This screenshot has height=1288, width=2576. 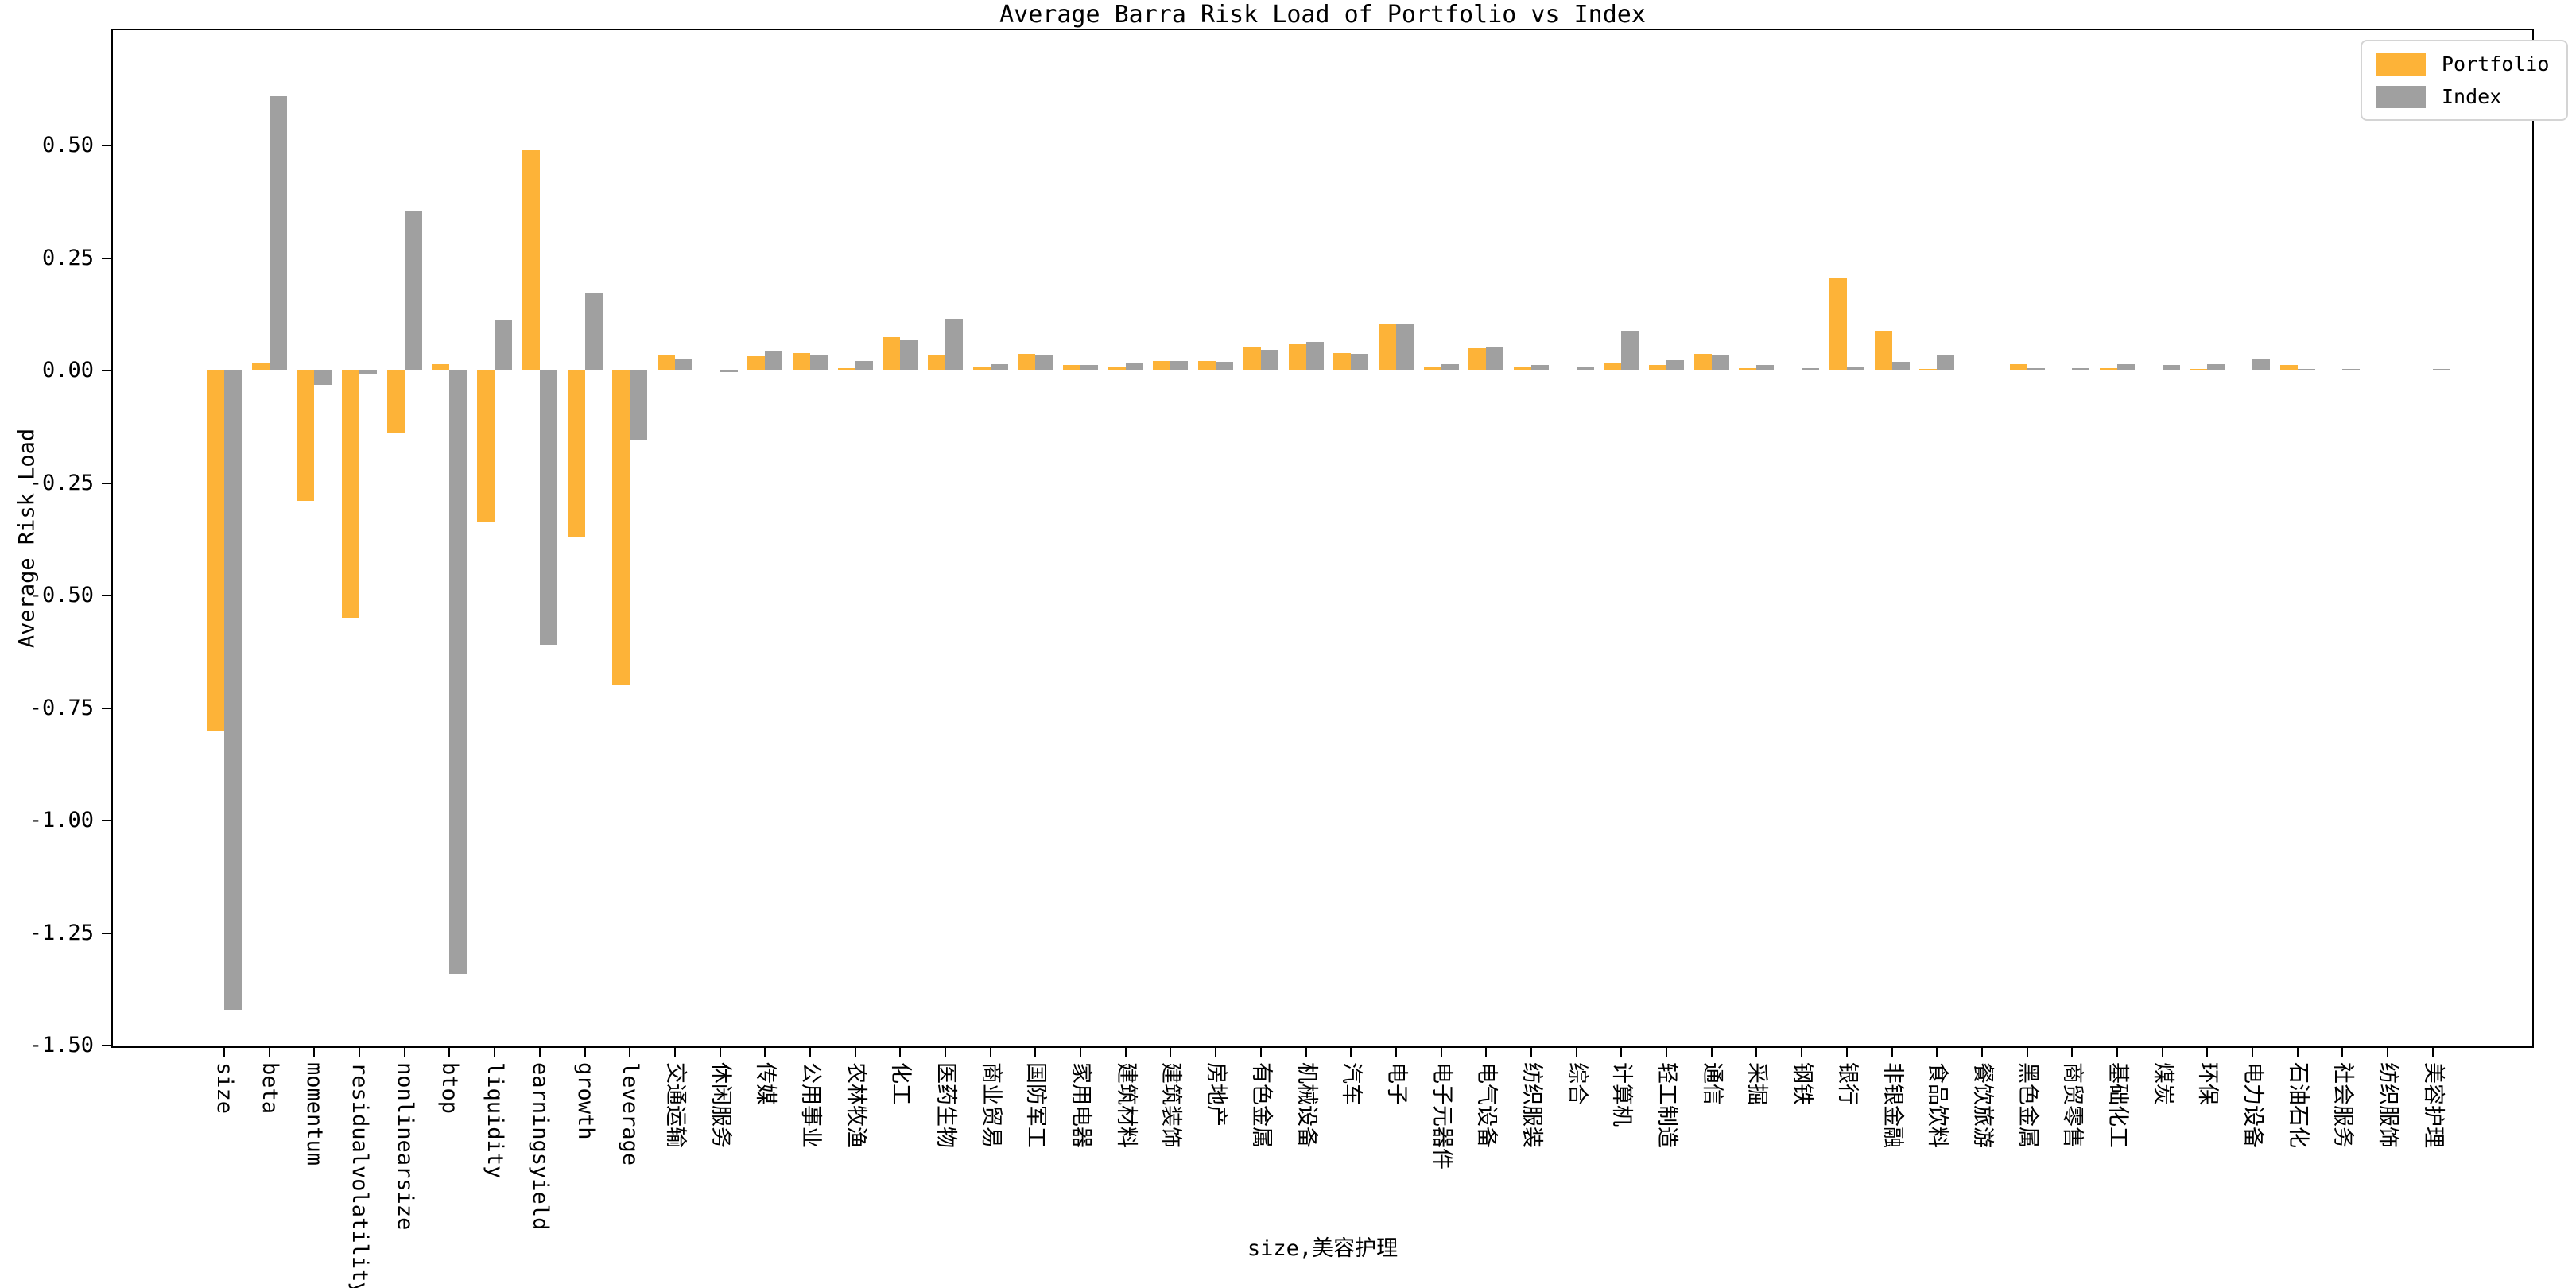 What do you see at coordinates (766, 1084) in the screenshot?
I see `x-tick-label-12: 传媒` at bounding box center [766, 1084].